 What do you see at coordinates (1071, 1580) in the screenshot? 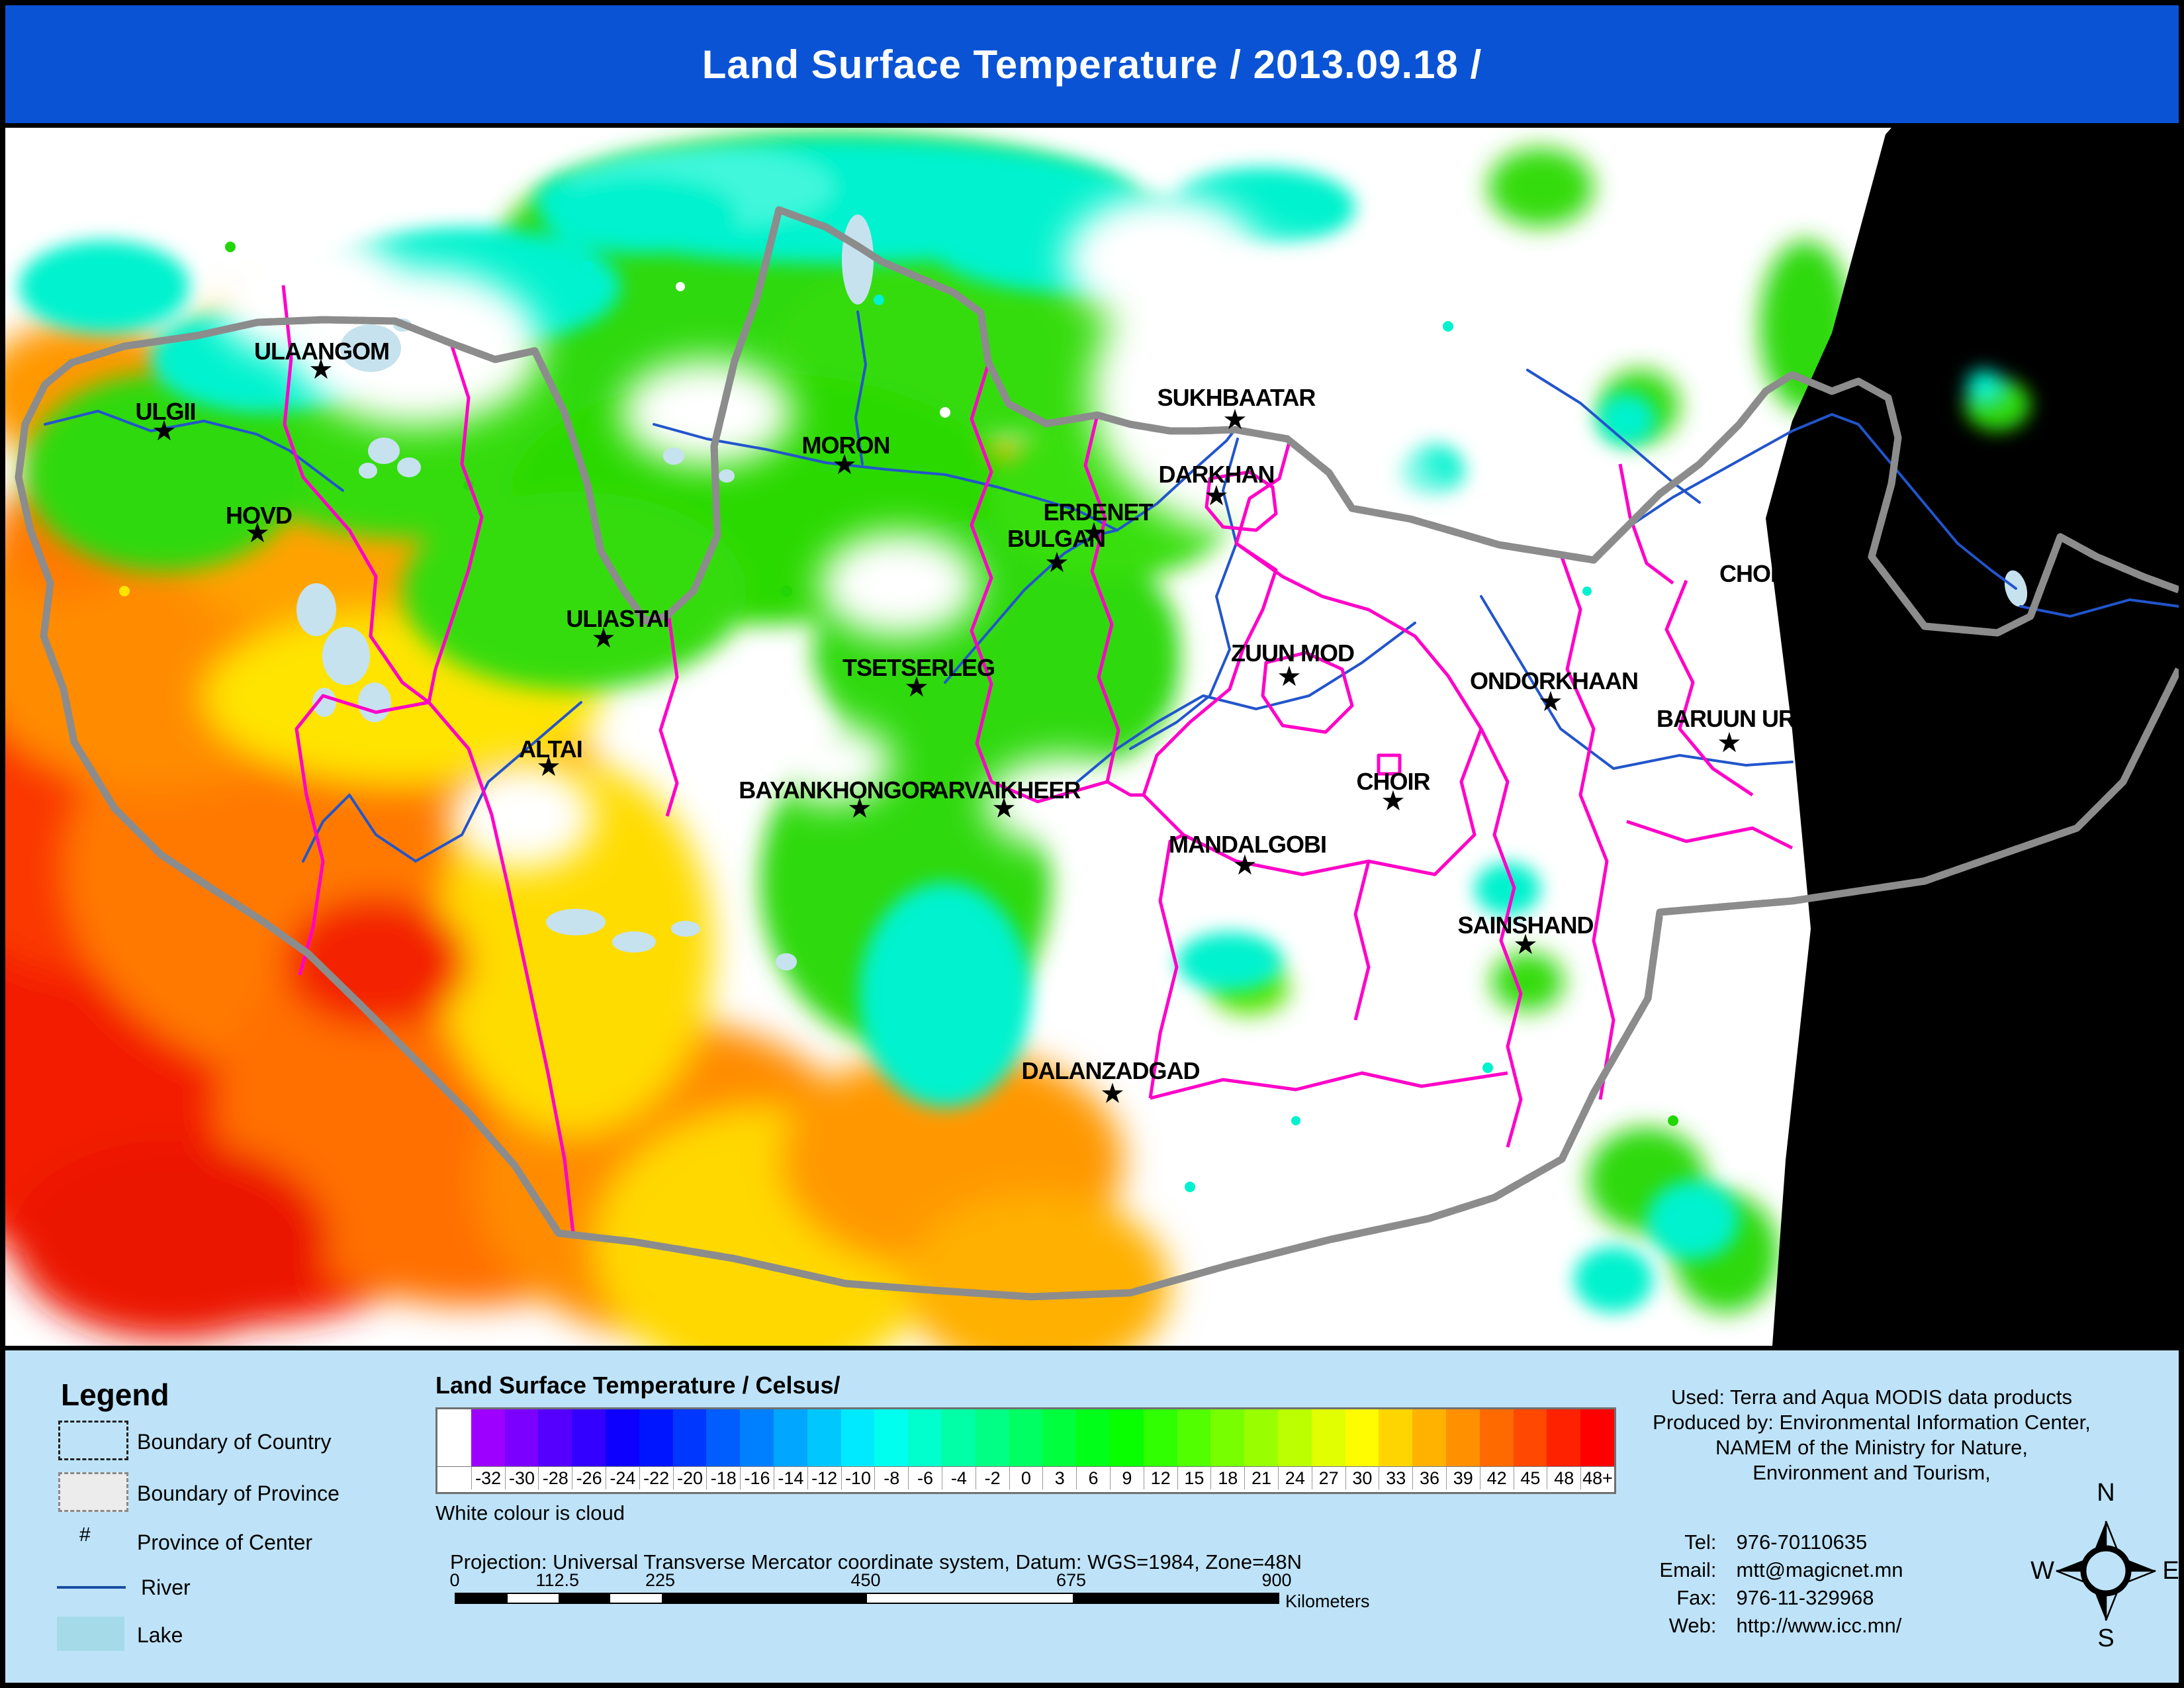
I see `scalebar-tick: 675` at bounding box center [1071, 1580].